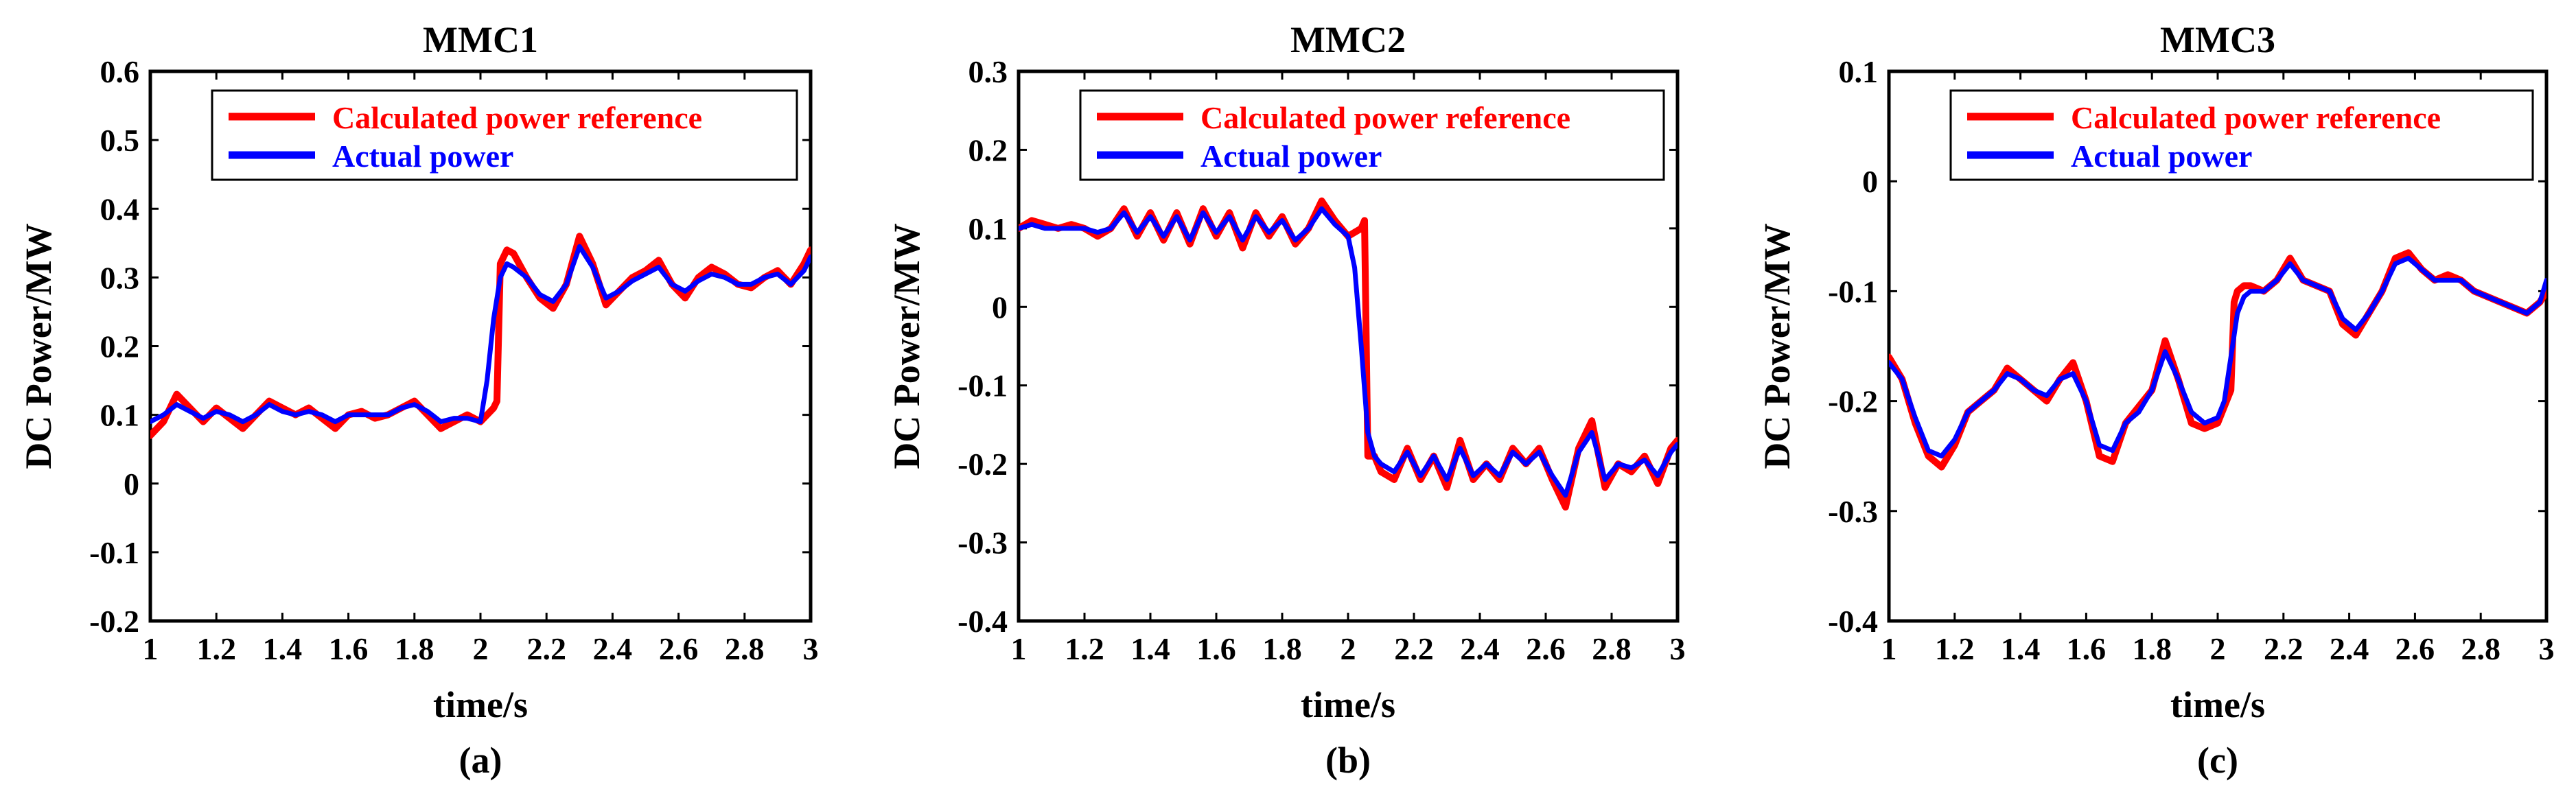  Describe the element at coordinates (120, 209) in the screenshot. I see `y-tick-label: 0.4` at that location.